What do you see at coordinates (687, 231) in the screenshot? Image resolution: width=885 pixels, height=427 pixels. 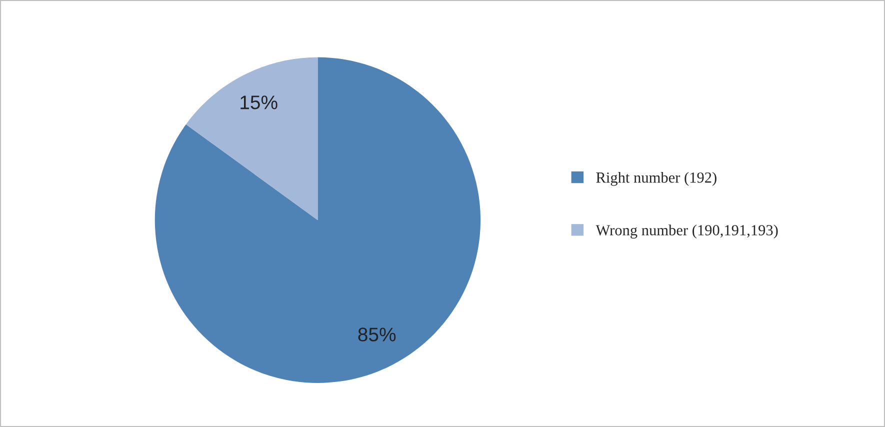 I see `legend-label: Wrong number (190,191,193)` at bounding box center [687, 231].